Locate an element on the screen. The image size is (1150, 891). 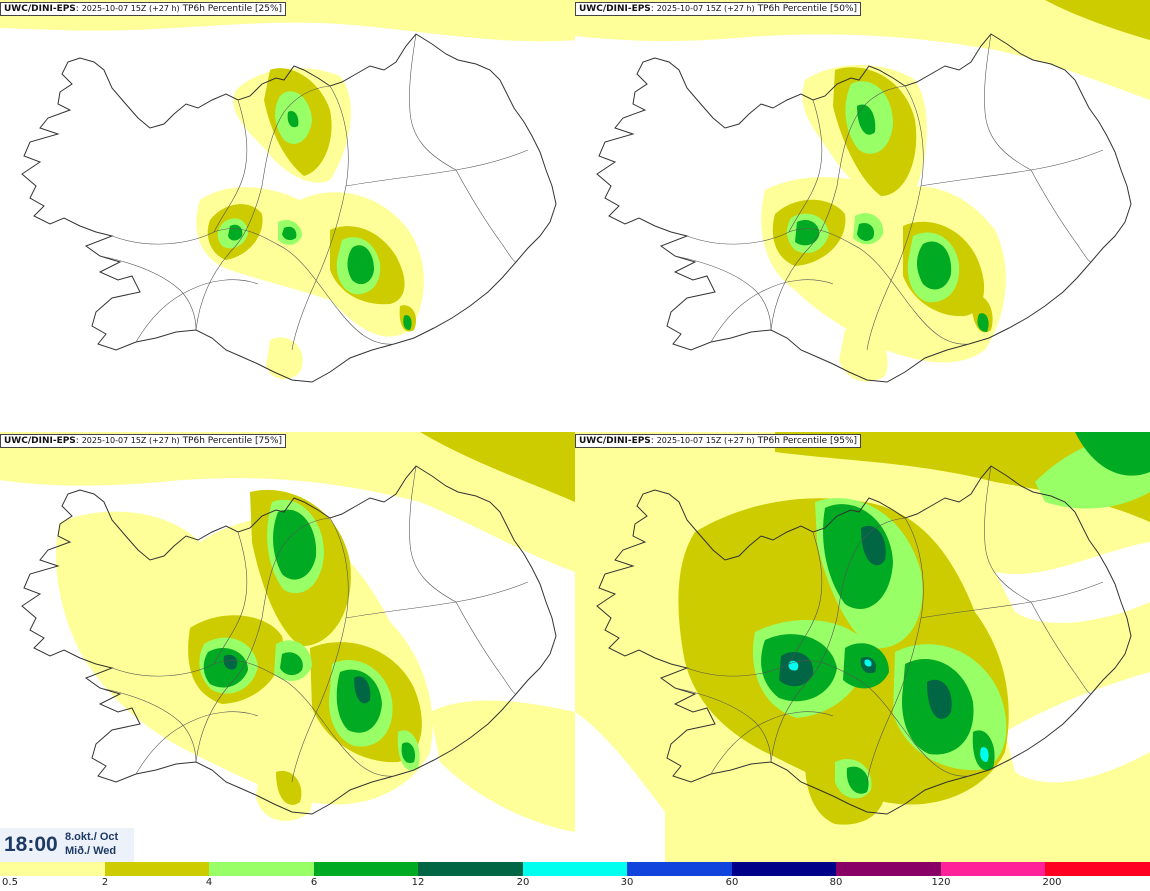
legend-tick: 60 is located at coordinates (732, 882).